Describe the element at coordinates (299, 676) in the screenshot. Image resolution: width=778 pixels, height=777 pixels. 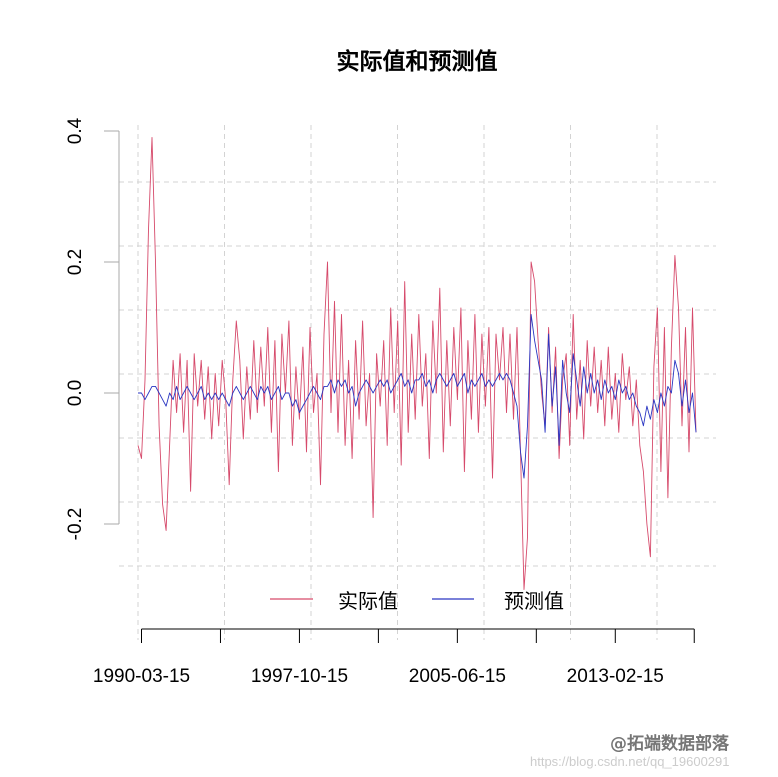
I see `x-tick-label: 1997-10-15` at that location.